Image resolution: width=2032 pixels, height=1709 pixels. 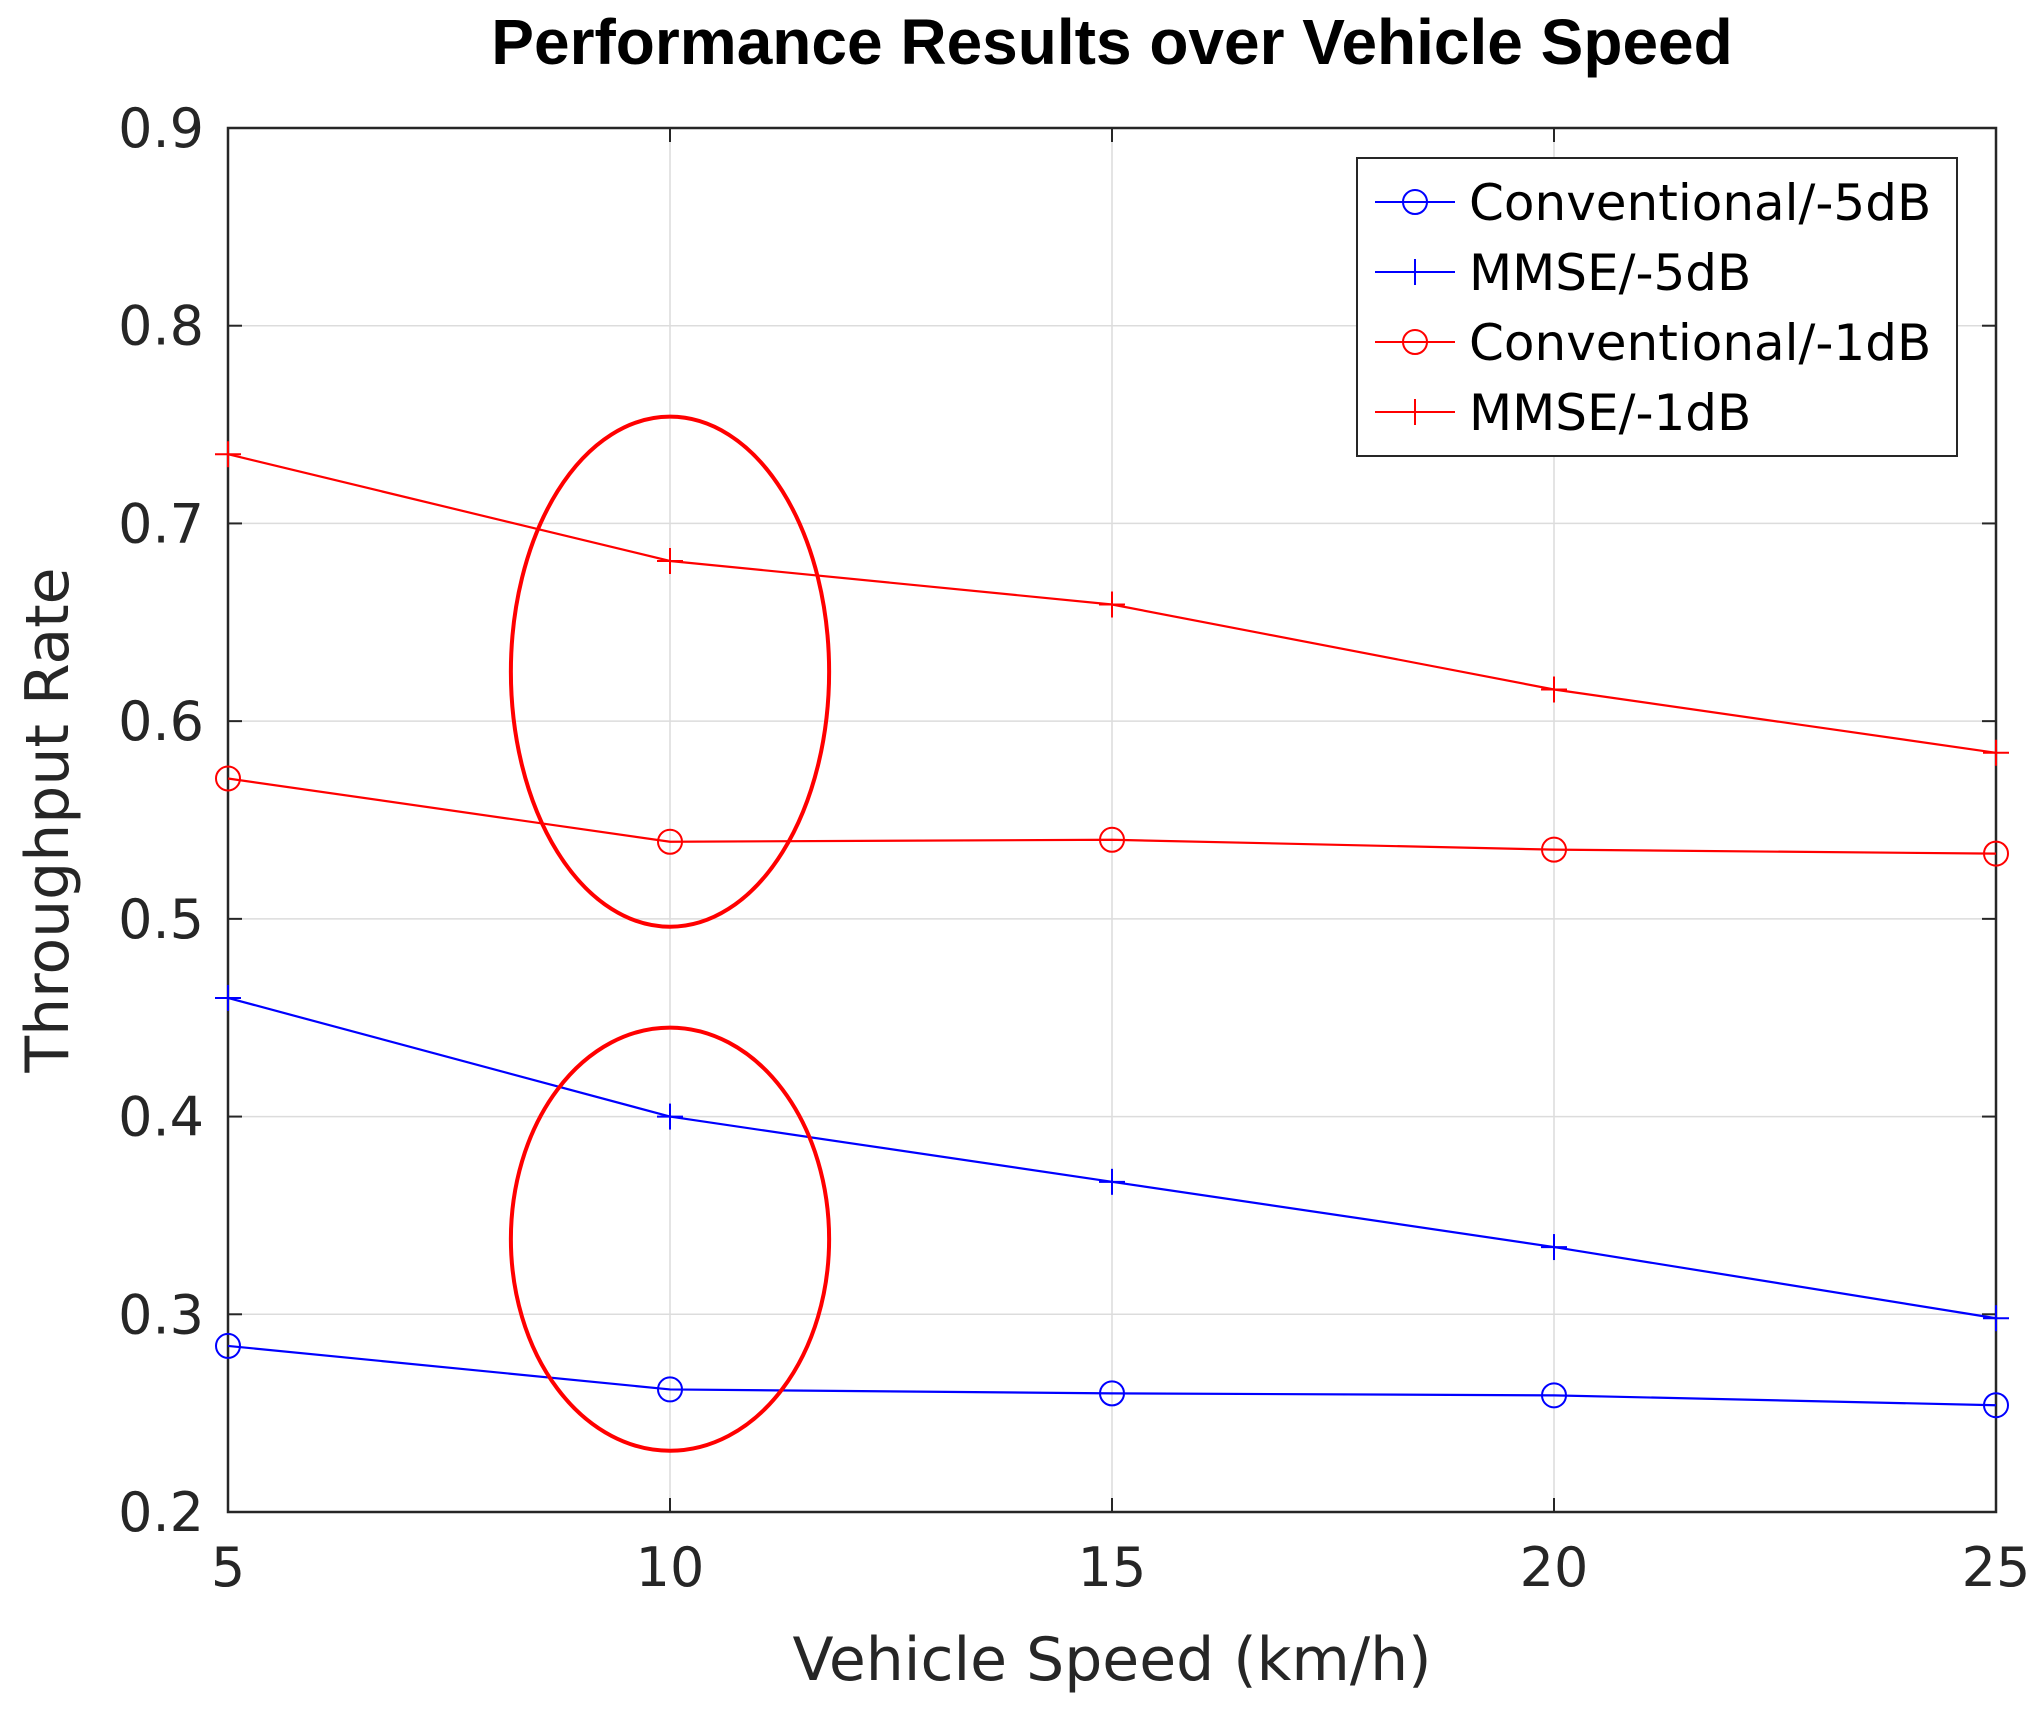 I want to click on legend-label: MMSE/-1dB, so click(x=1610, y=413).